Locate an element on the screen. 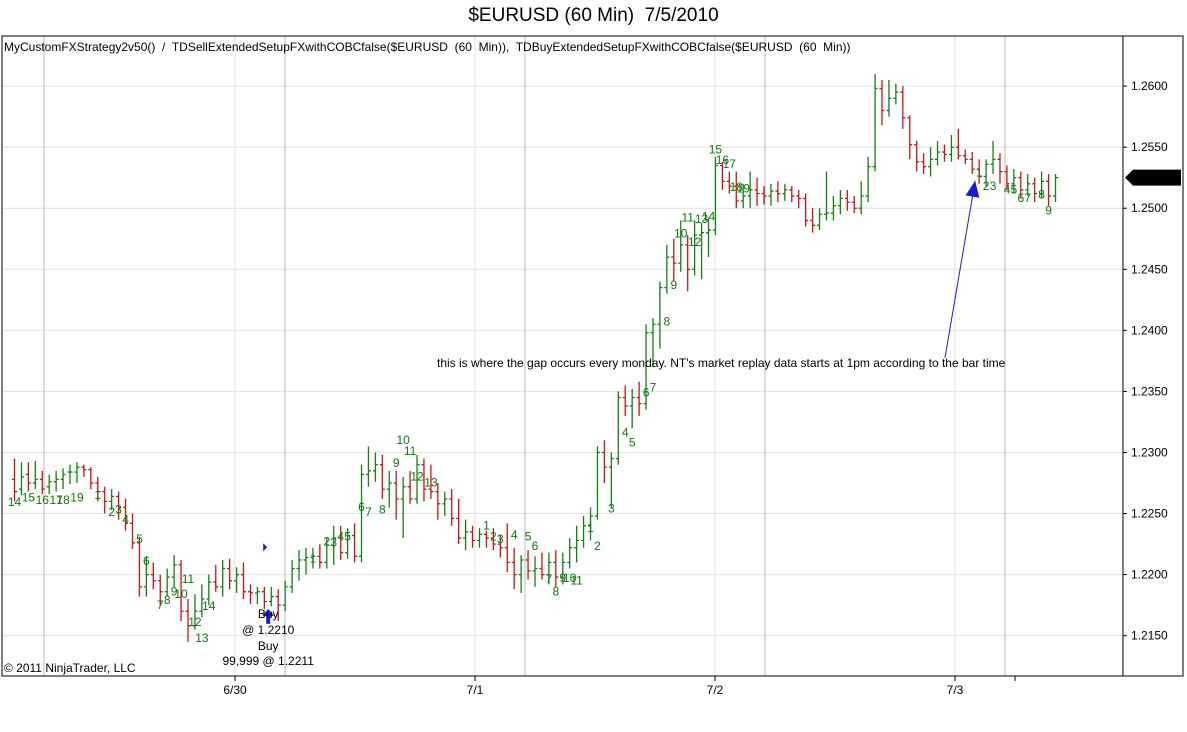  td-count: 13 is located at coordinates (202, 638).